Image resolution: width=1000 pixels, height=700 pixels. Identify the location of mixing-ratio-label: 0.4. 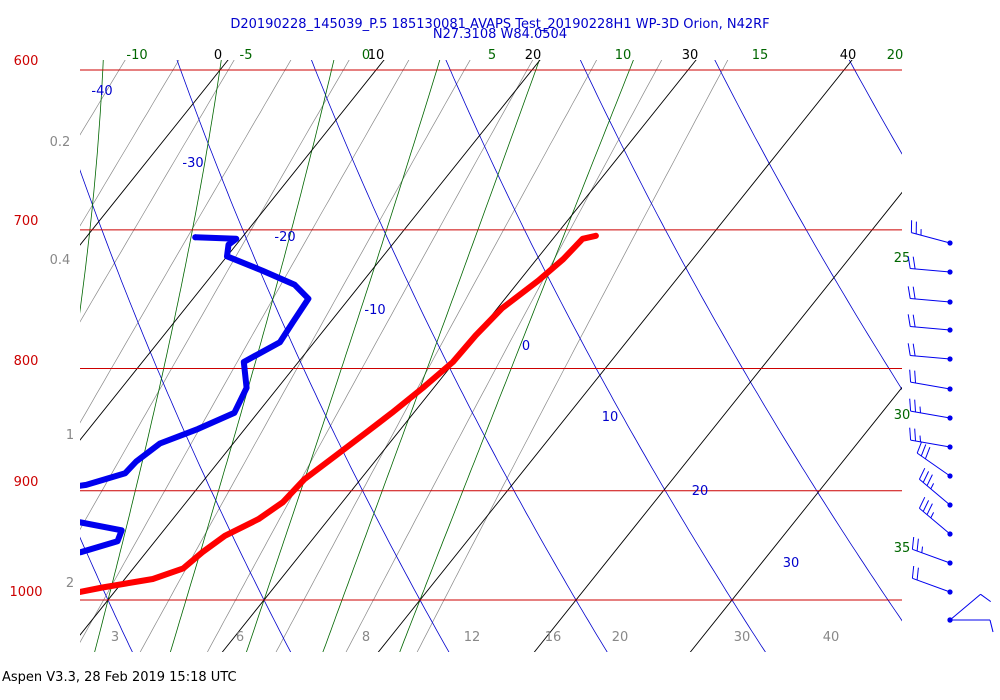
(60, 260).